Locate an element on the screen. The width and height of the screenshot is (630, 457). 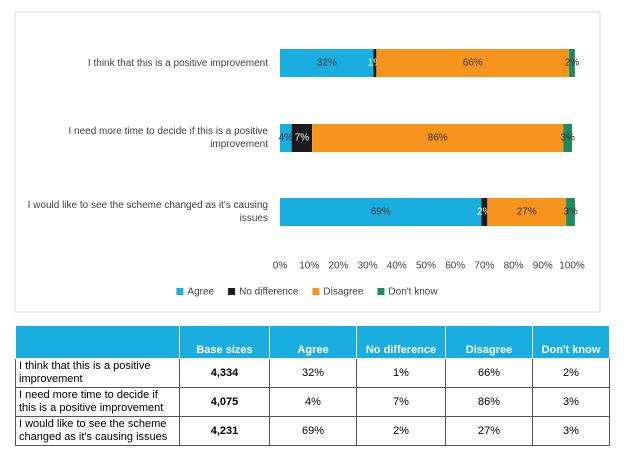
data-label: 69% is located at coordinates (381, 212).